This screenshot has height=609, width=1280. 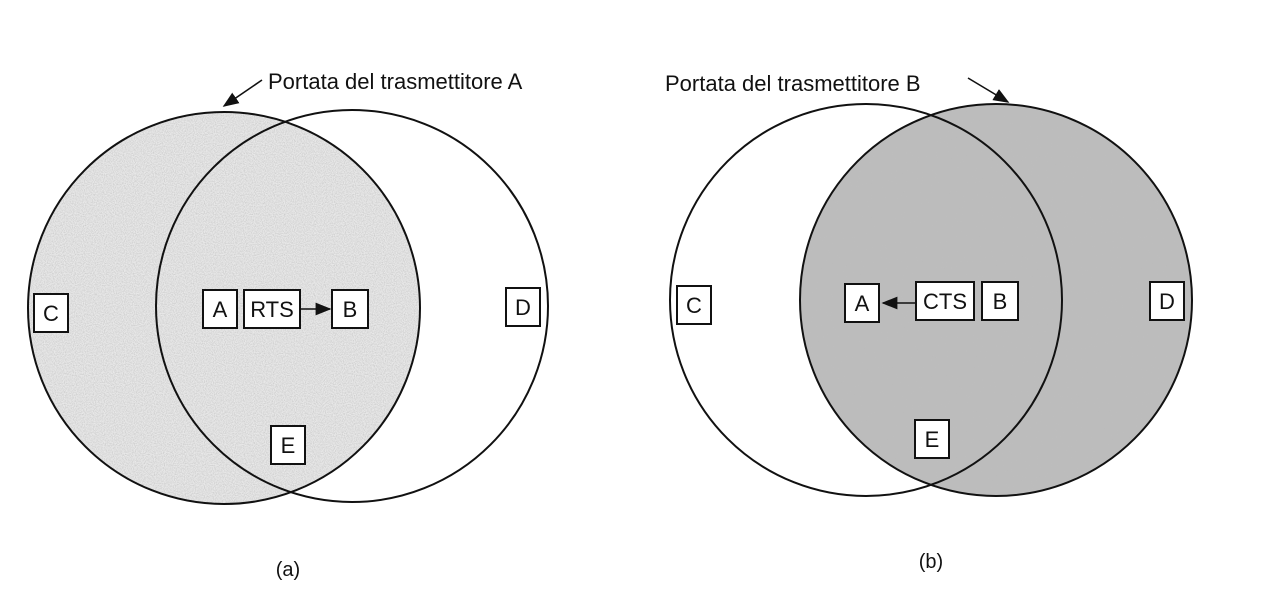 I want to click on caption-b: (b), so click(x=931, y=562).